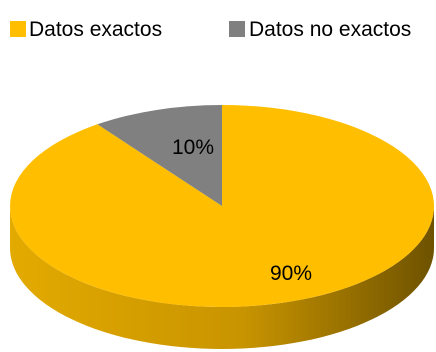 This screenshot has height=352, width=436. Describe the element at coordinates (18, 29) in the screenshot. I see `legend-swatch-datos-exactos` at that location.